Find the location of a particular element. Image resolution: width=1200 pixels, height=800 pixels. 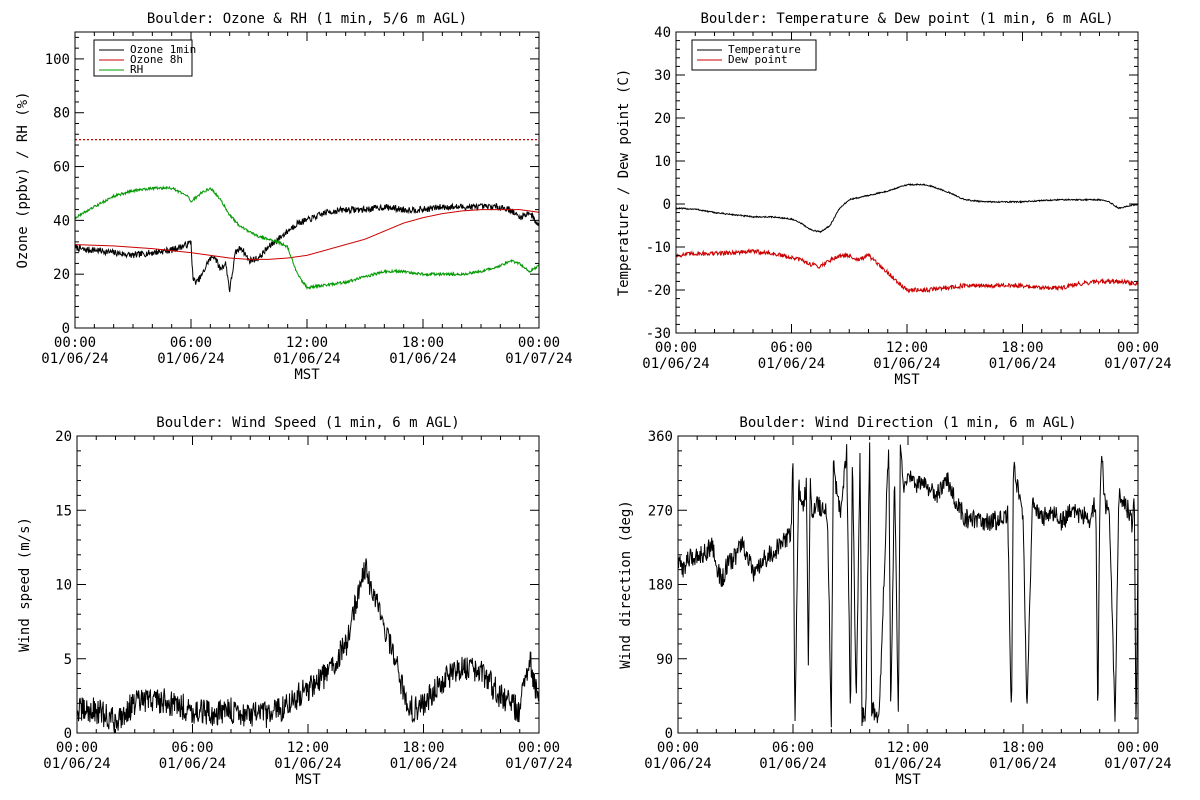

y-tick-label: 15 is located at coordinates (63, 511).